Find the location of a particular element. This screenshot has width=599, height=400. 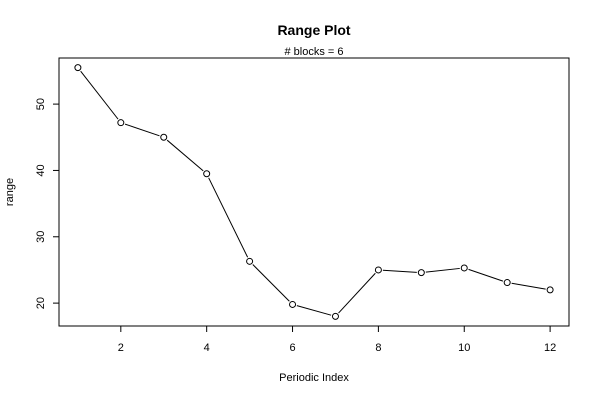

y-axis: 20 30 40 50 is located at coordinates (47, 203).